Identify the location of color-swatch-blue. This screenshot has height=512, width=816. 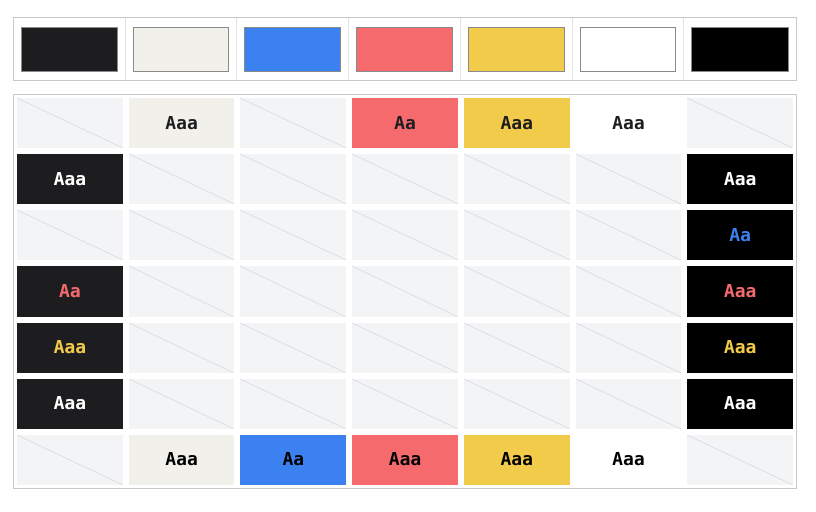
(293, 49).